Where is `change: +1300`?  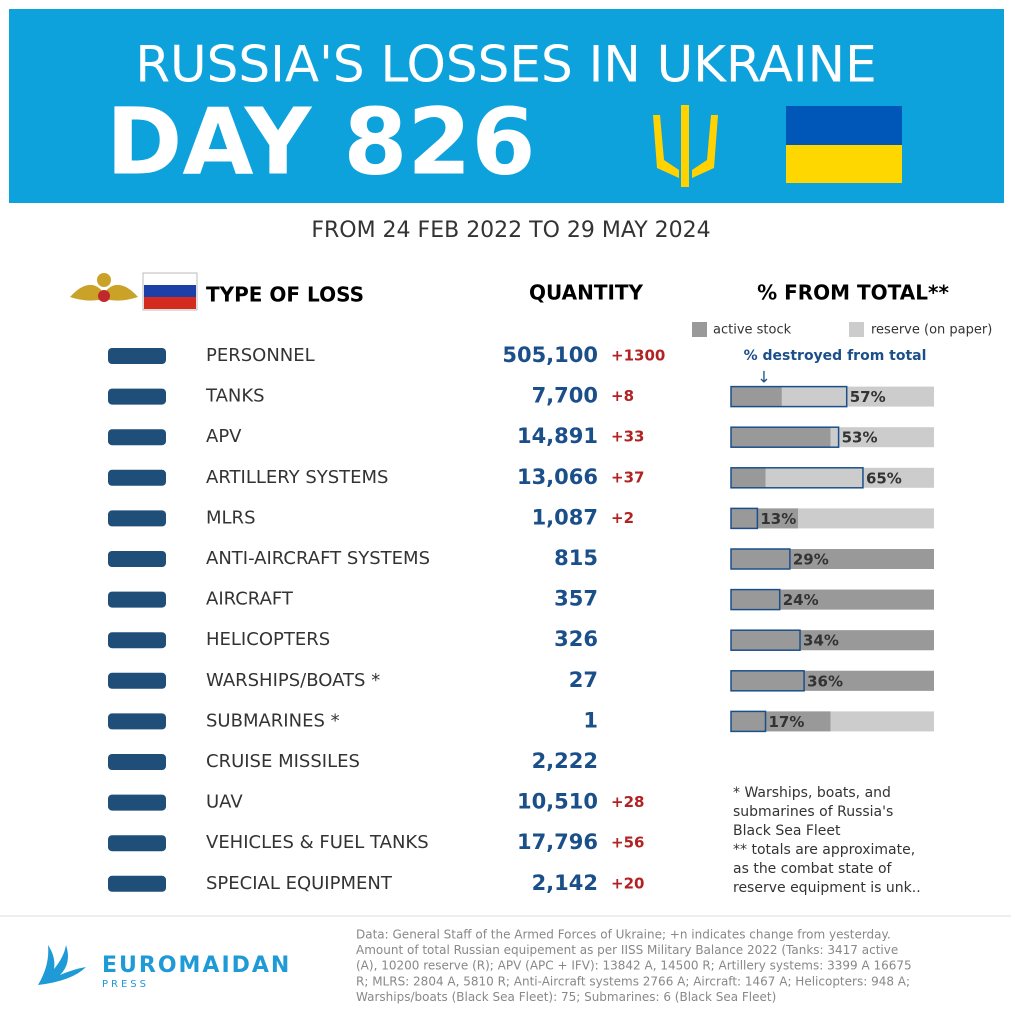
change: +1300 is located at coordinates (638, 356).